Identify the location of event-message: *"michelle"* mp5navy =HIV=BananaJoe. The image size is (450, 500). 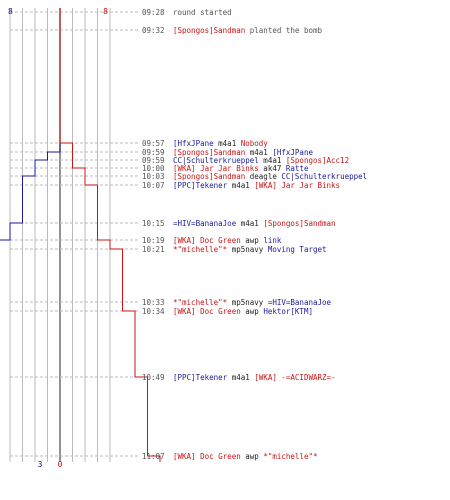
(252, 302).